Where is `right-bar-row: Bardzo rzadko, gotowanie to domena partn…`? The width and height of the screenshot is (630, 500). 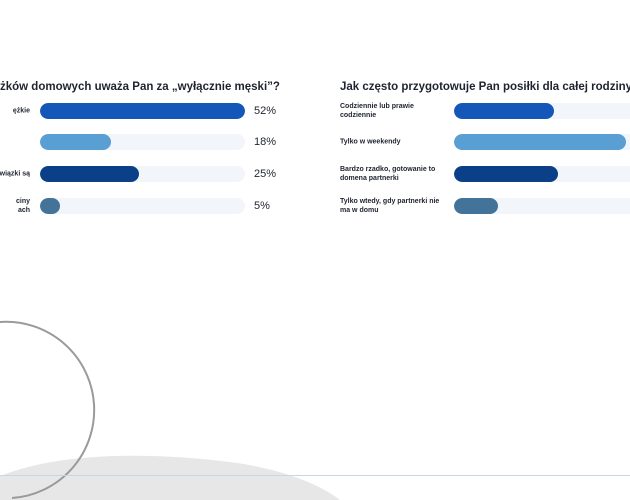
right-bar-row: Bardzo rzadko, gotowanie to domena partn… is located at coordinates (485, 174).